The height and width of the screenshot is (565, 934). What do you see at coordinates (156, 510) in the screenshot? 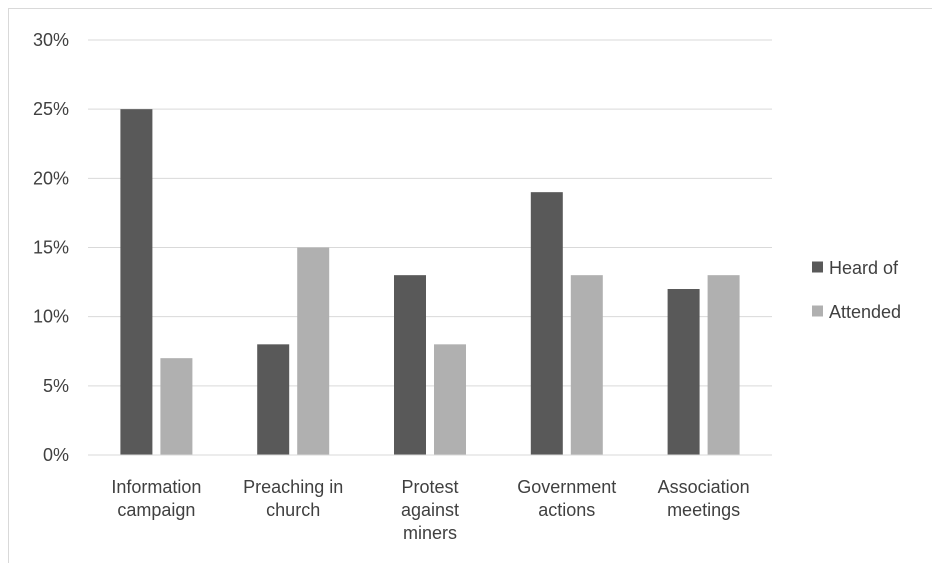
I see `x-tick-label-line: campaign` at bounding box center [156, 510].